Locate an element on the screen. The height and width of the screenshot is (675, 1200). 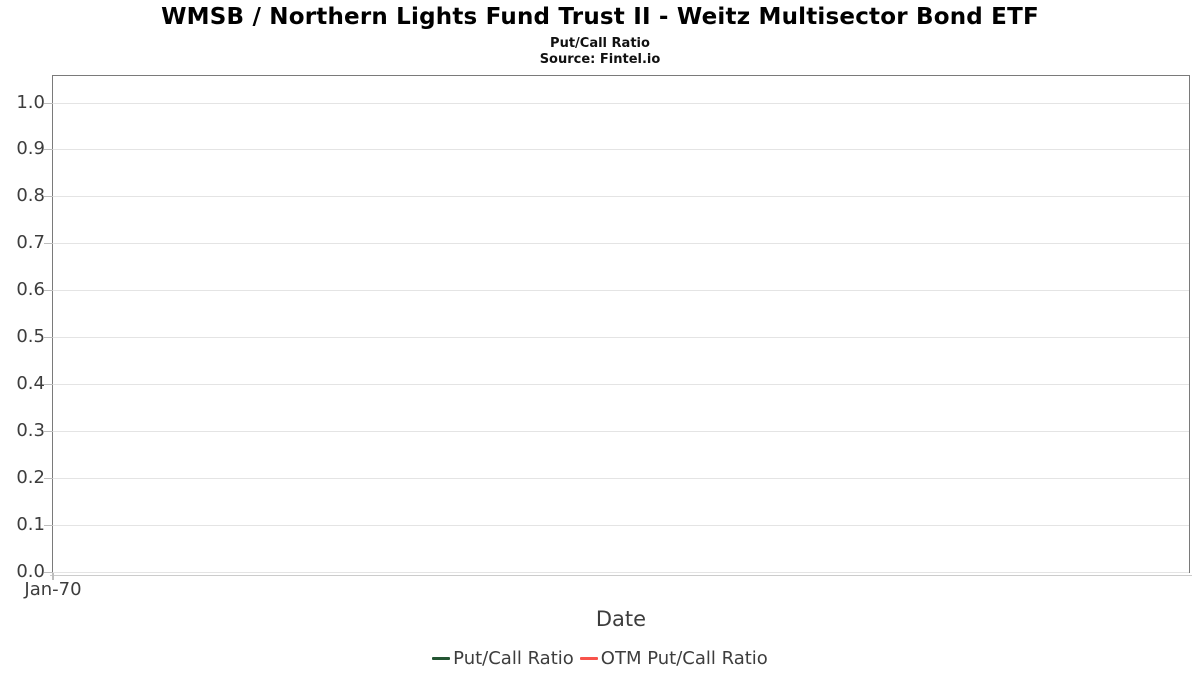
chart-legend: Put/Call Ratio OTM Put/Call Ratio is located at coordinates (600, 658).